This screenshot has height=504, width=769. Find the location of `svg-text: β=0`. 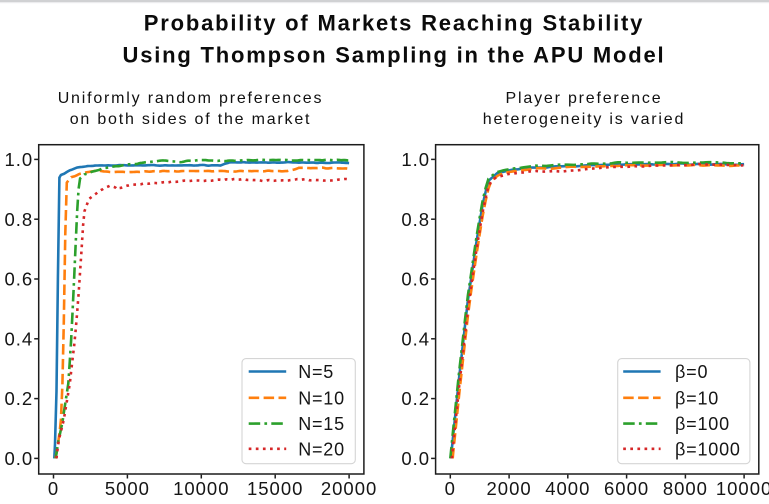

svg-text: β=0 is located at coordinates (691, 372).